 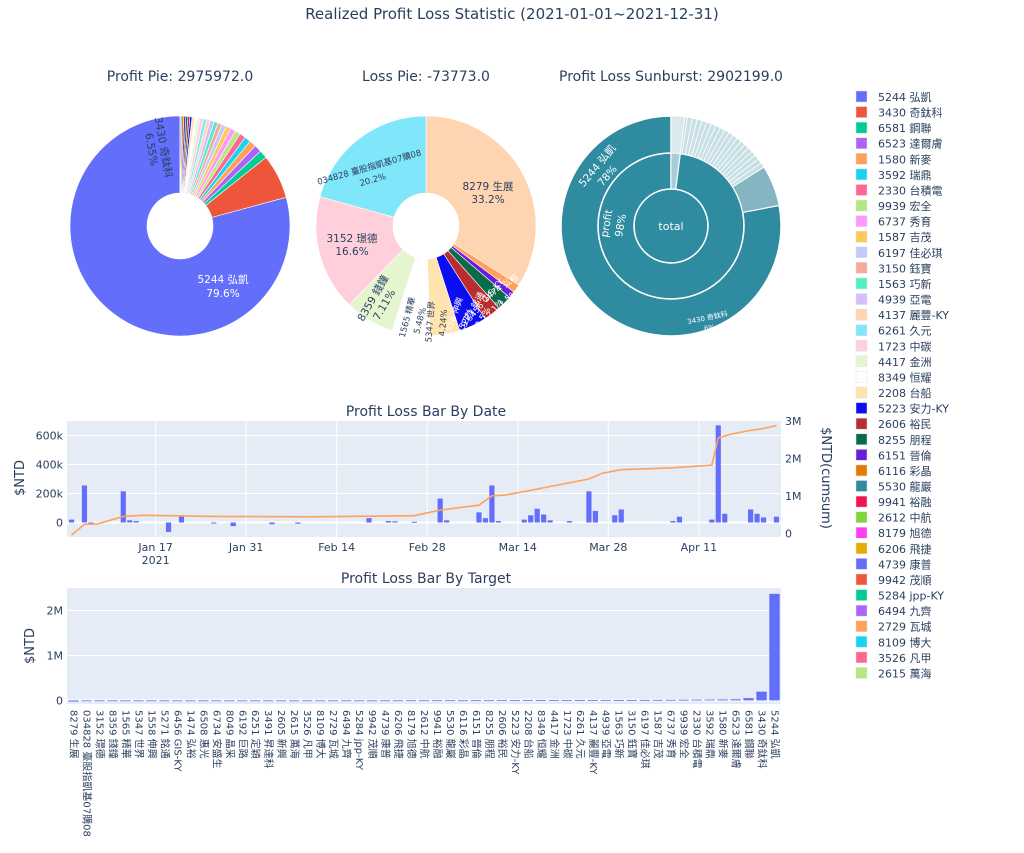 I want to click on legend-item: 4939 亞電, so click(x=893, y=300).